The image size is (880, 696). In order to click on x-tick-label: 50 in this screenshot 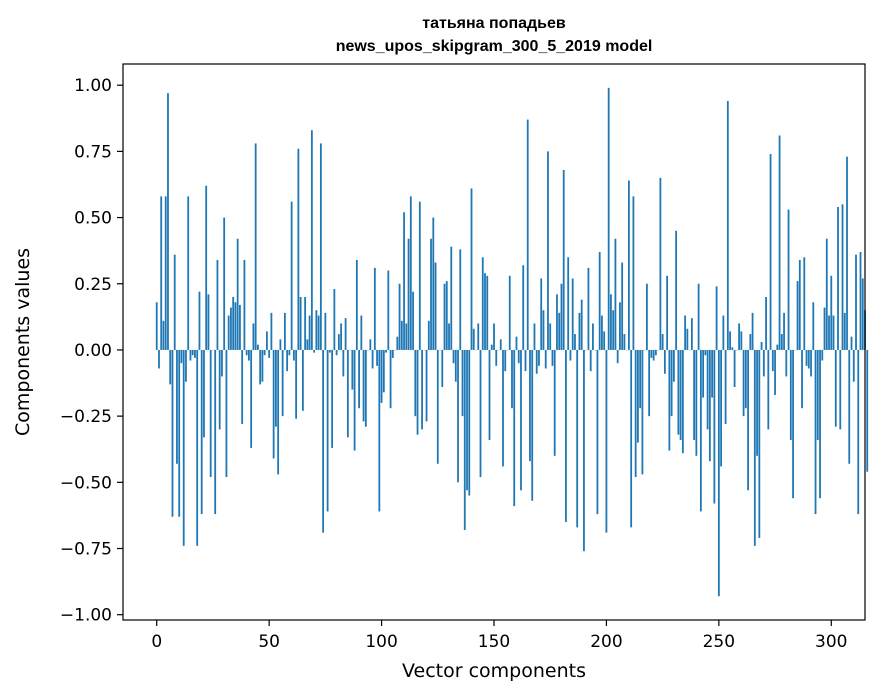, I will do `click(269, 642)`.